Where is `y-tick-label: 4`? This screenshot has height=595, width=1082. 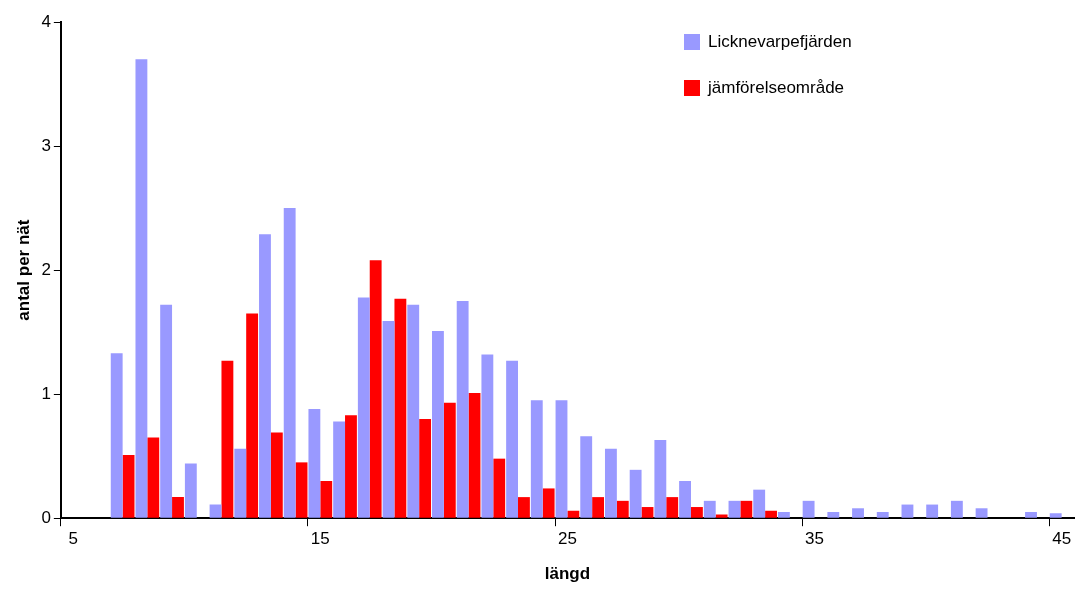 y-tick-label: 4 is located at coordinates (46, 21).